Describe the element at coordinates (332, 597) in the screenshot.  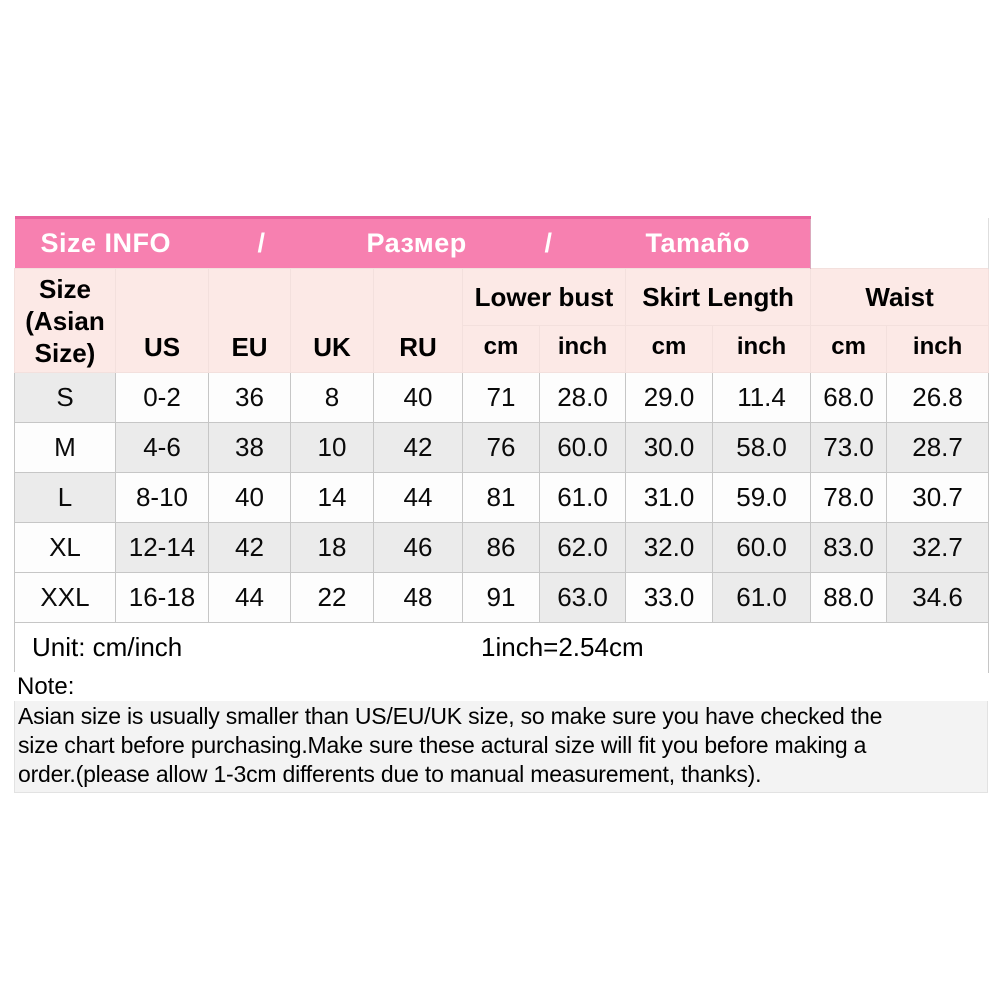
I see `data-cell: 22` at that location.